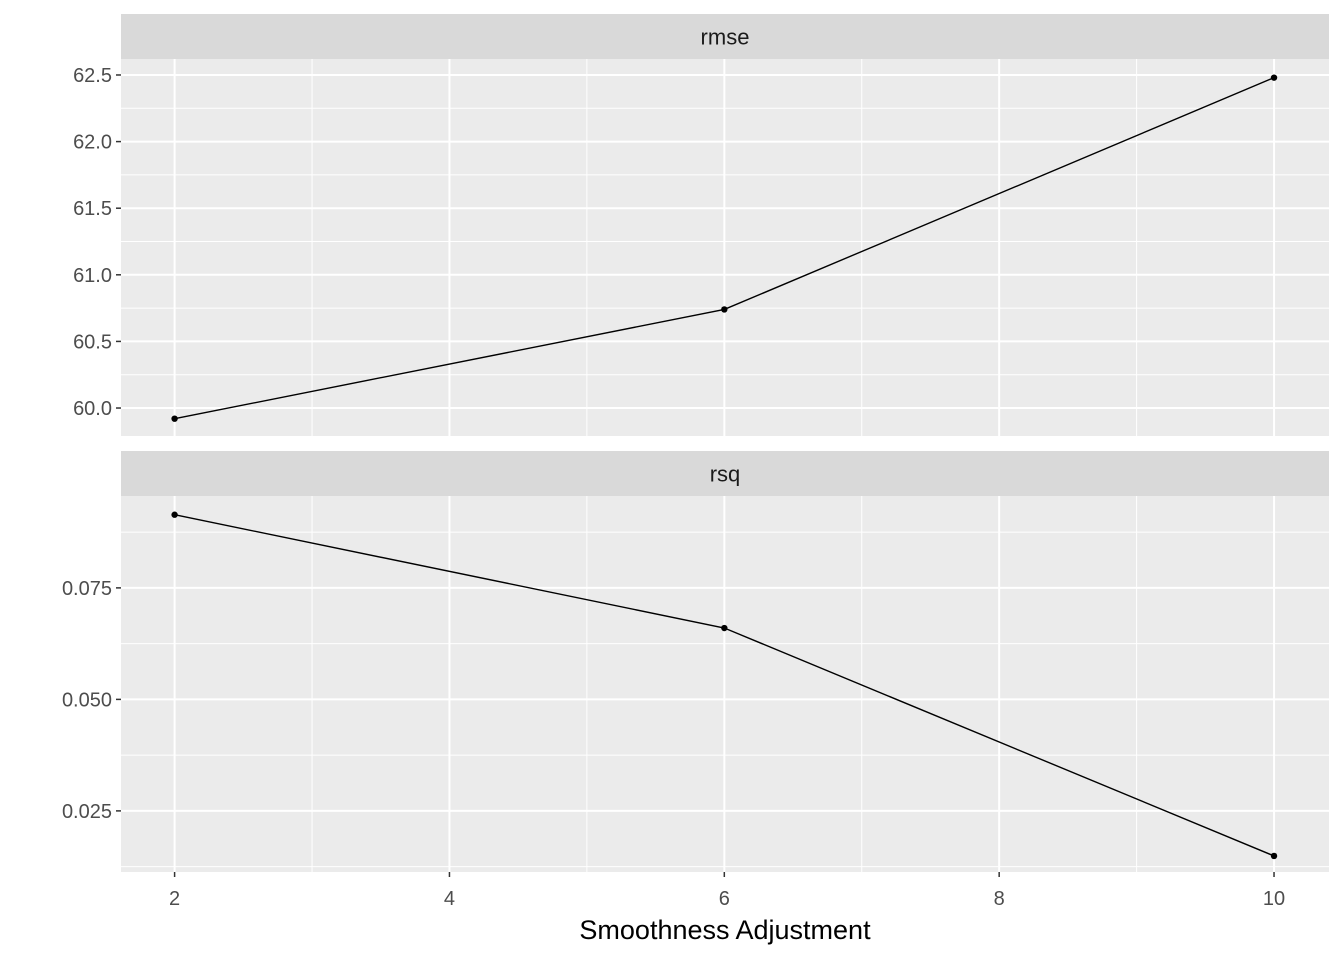 This screenshot has width=1344, height=965. What do you see at coordinates (92, 209) in the screenshot?
I see `y-tick-label: 61.5` at bounding box center [92, 209].